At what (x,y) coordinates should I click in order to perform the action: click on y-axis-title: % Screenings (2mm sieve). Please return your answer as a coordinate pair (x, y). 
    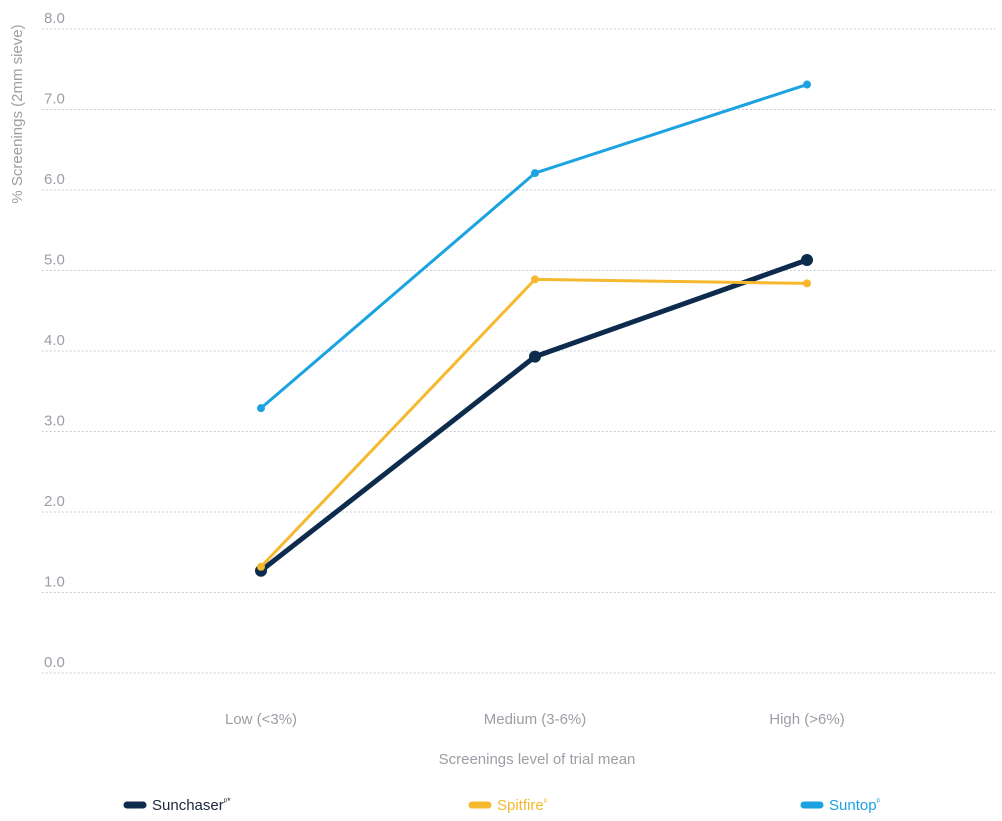
    Looking at the image, I should click on (17, 113).